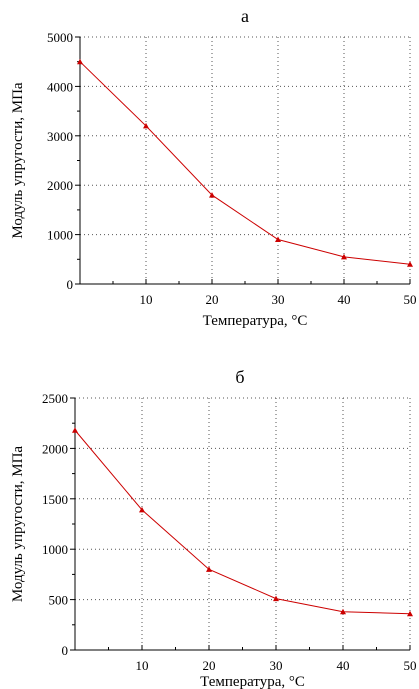 This screenshot has height=689, width=419. Describe the element at coordinates (60, 86) in the screenshot. I see `y-tick-label: 4000` at that location.